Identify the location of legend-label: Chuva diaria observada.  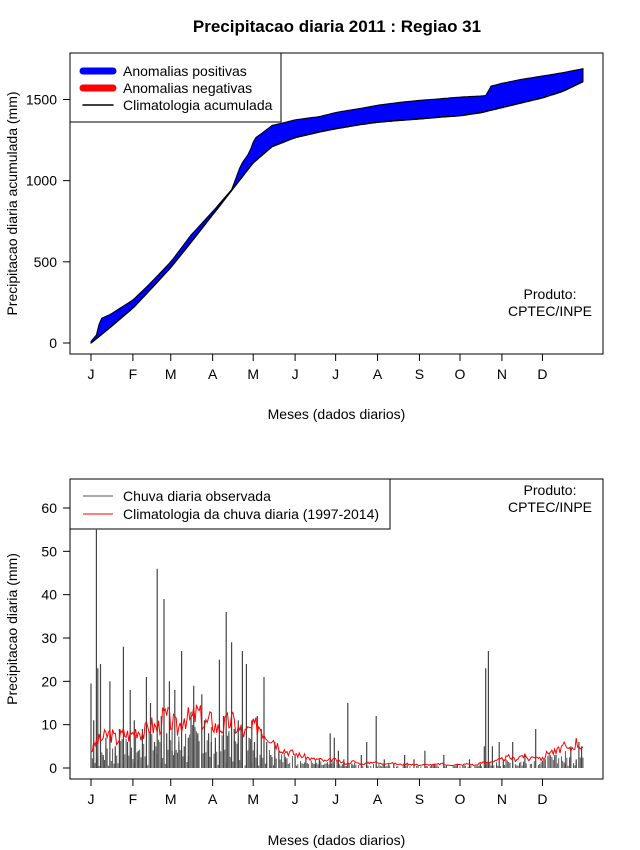
(197, 496).